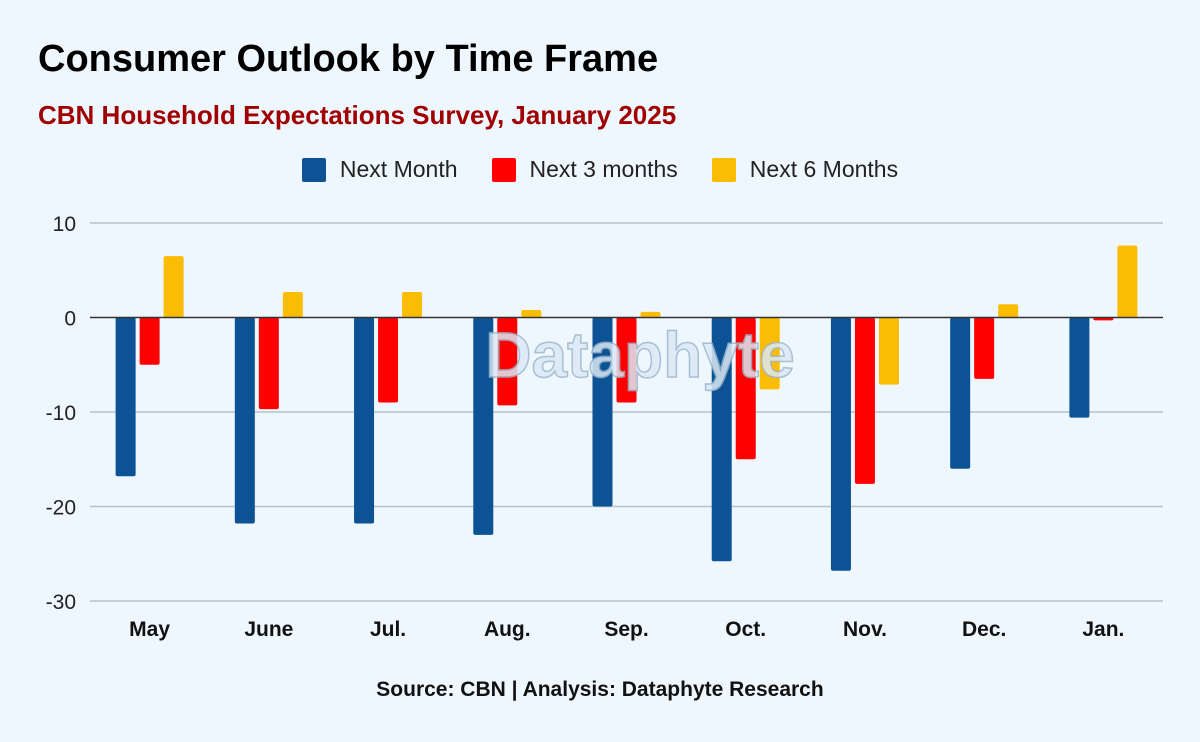  What do you see at coordinates (864, 400) in the screenshot?
I see `bar-next-3-months-nov` at bounding box center [864, 400].